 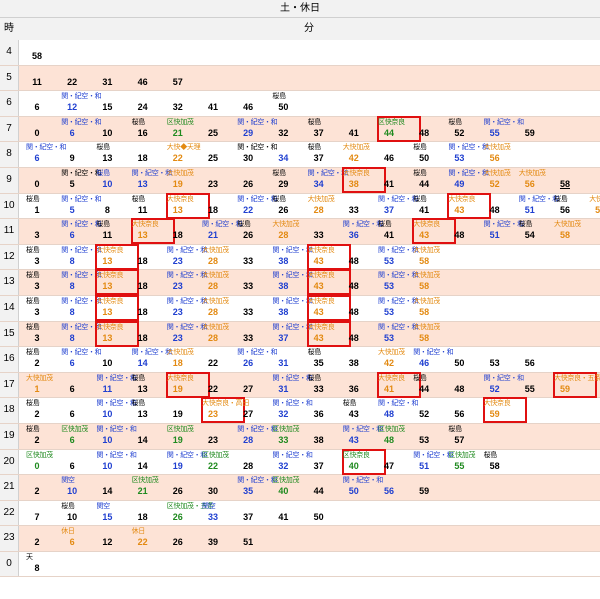 What do you see at coordinates (353, 491) in the screenshot?
I see `departure-minute: 50` at bounding box center [353, 491].